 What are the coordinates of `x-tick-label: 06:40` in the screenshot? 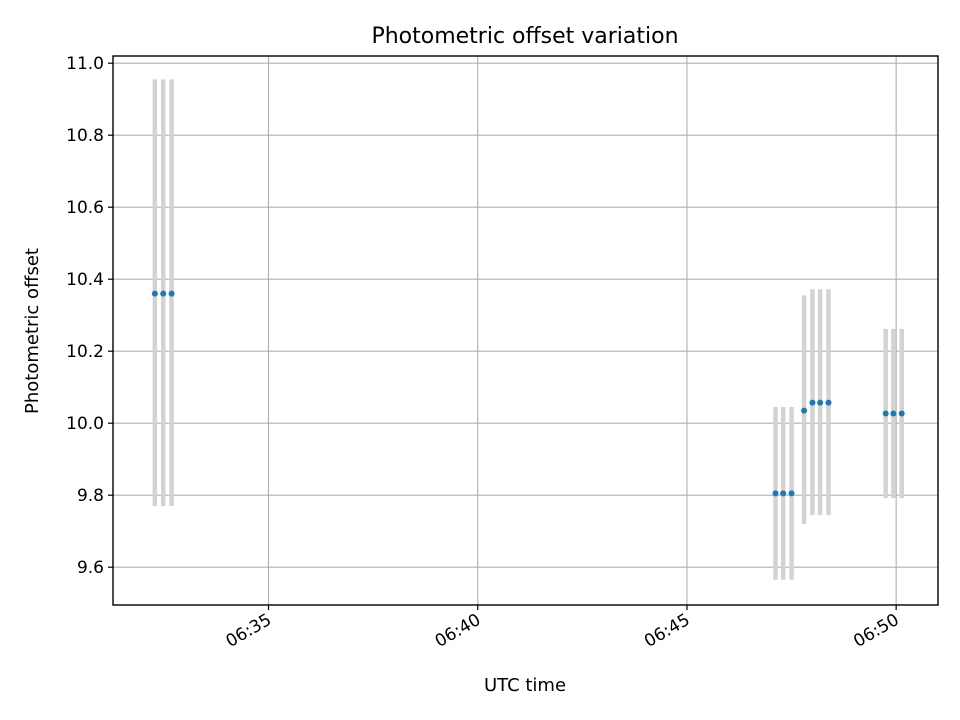 It's located at (458, 631).